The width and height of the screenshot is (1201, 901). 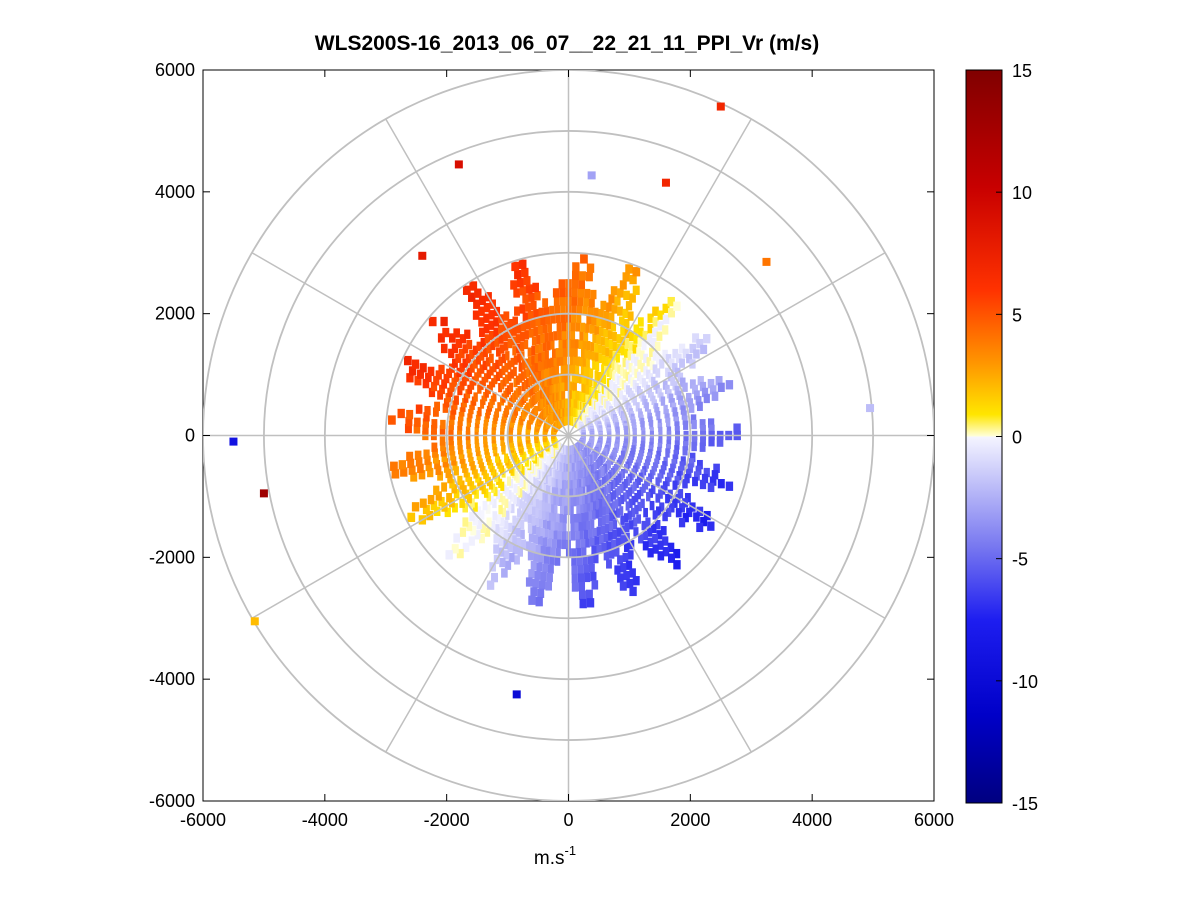 What do you see at coordinates (506, 346) in the screenshot?
I see `scan-gate-1953` at bounding box center [506, 346].